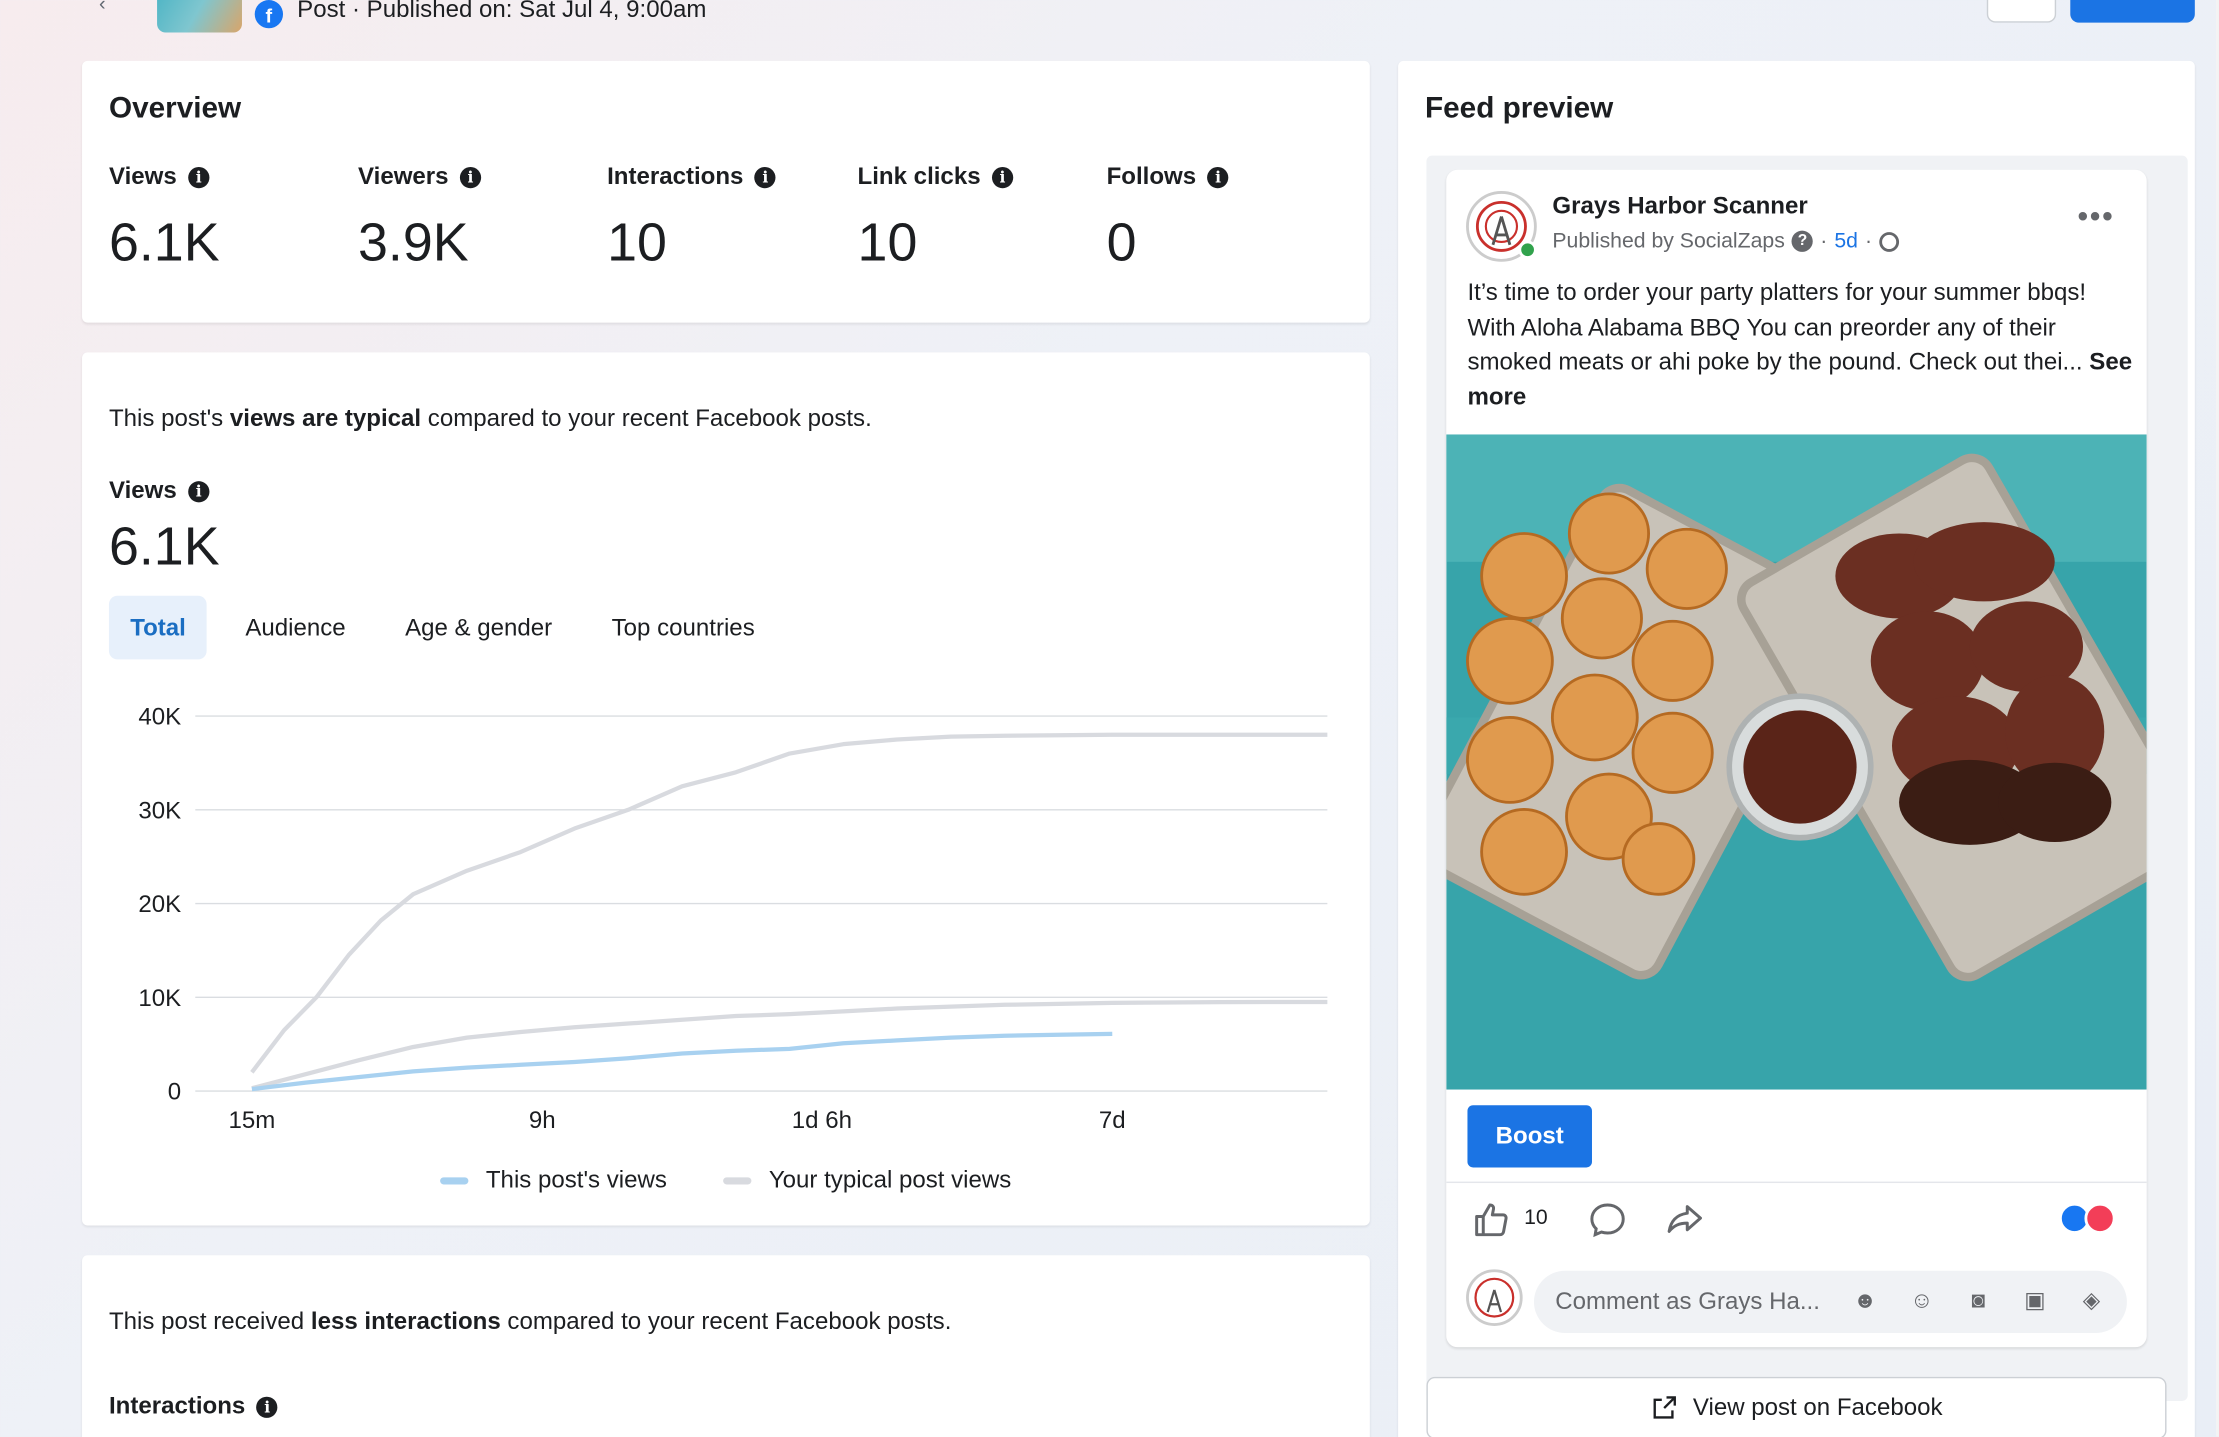 This screenshot has width=2219, height=1437. What do you see at coordinates (1112, 1120) in the screenshot?
I see `x-tick-label: 7d` at bounding box center [1112, 1120].